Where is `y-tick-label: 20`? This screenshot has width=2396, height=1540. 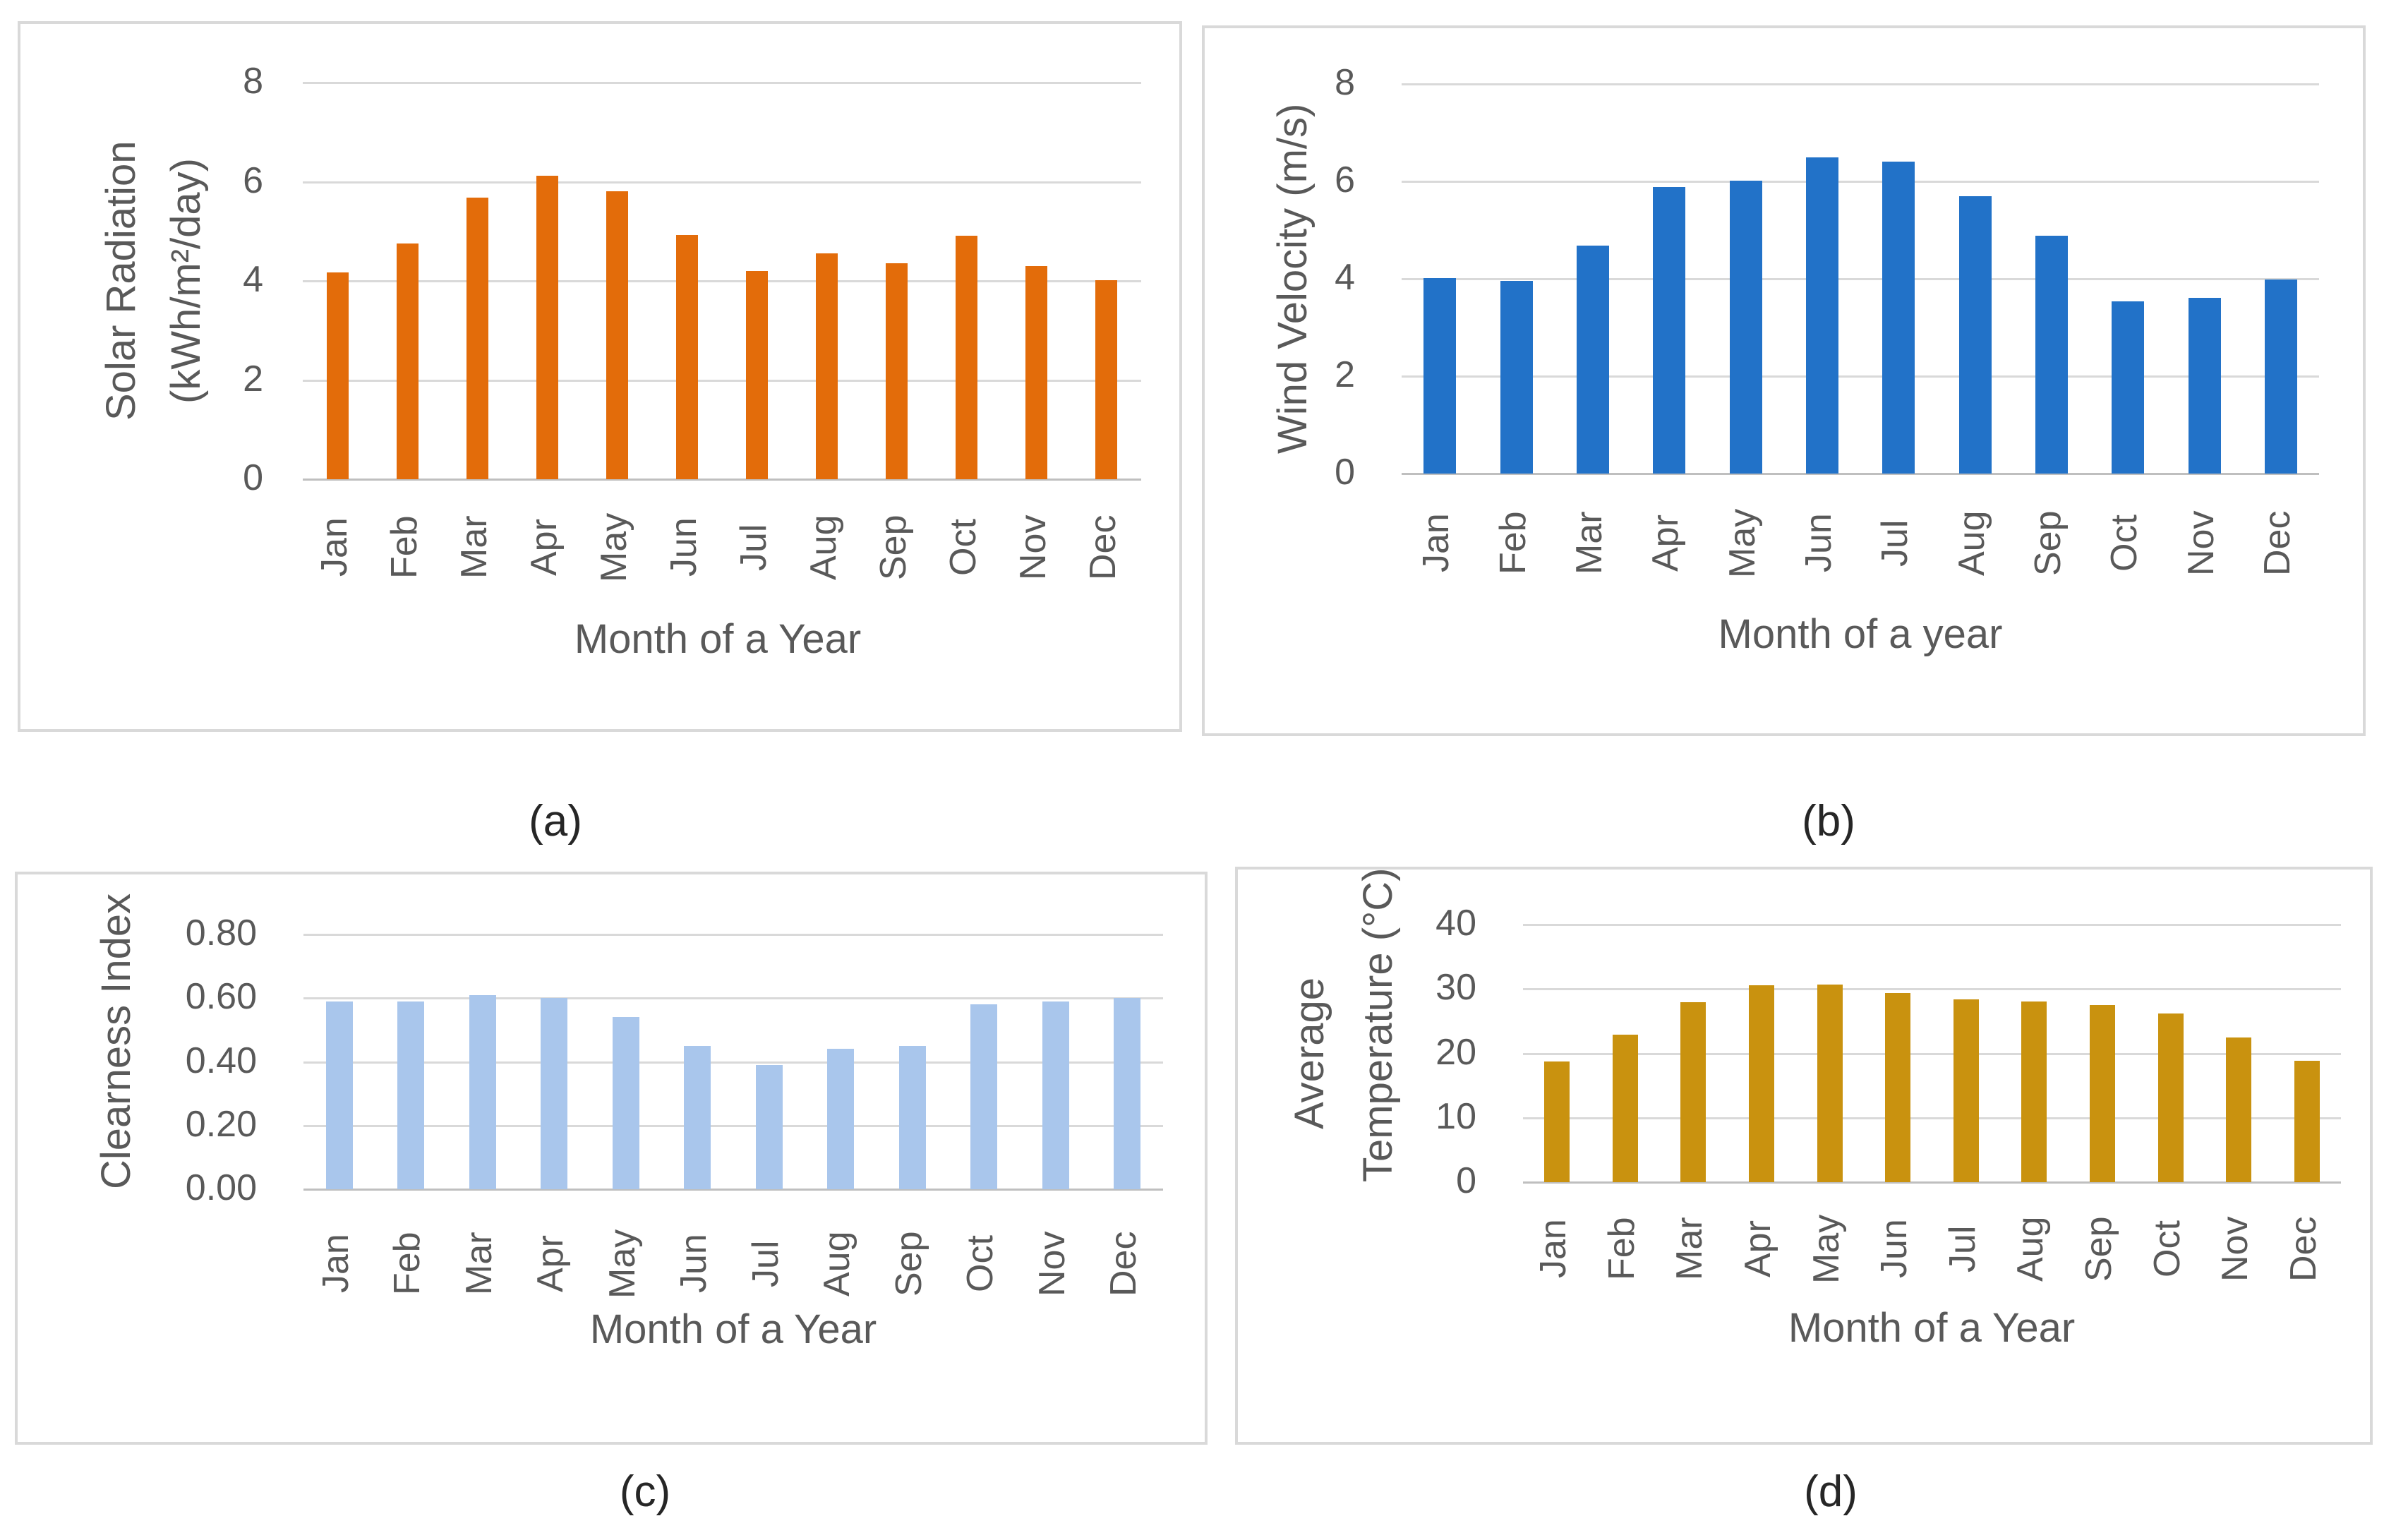 y-tick-label: 20 is located at coordinates (1455, 1052).